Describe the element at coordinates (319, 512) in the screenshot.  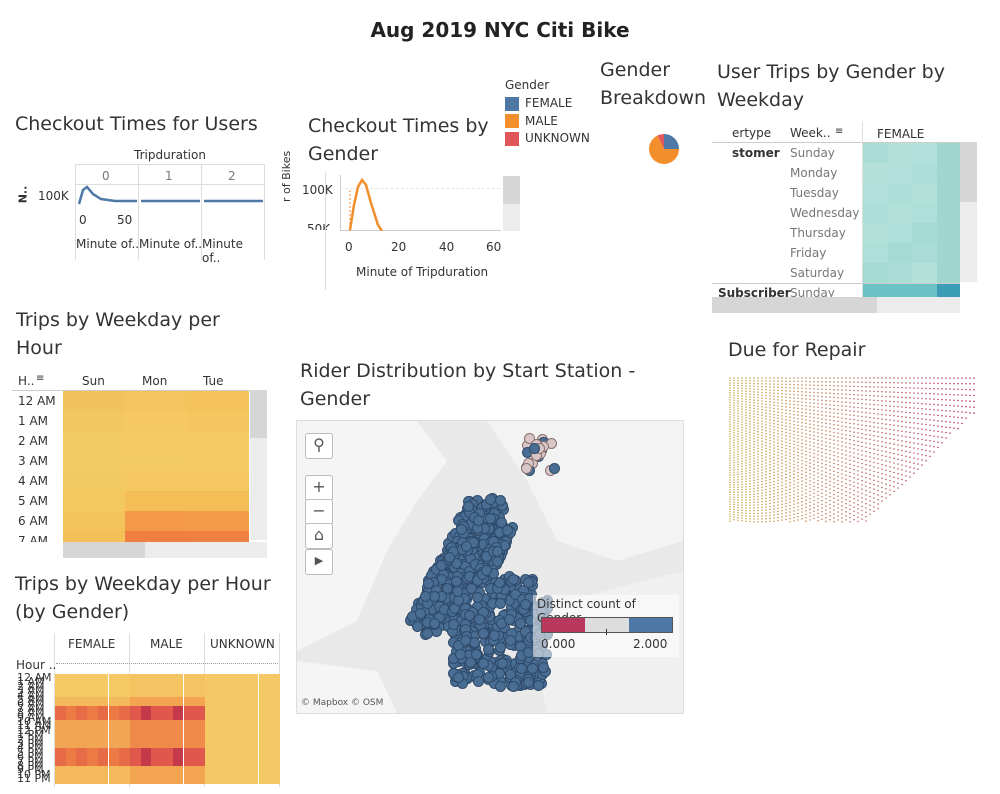
I see `map-zoom-out-button: −` at that location.